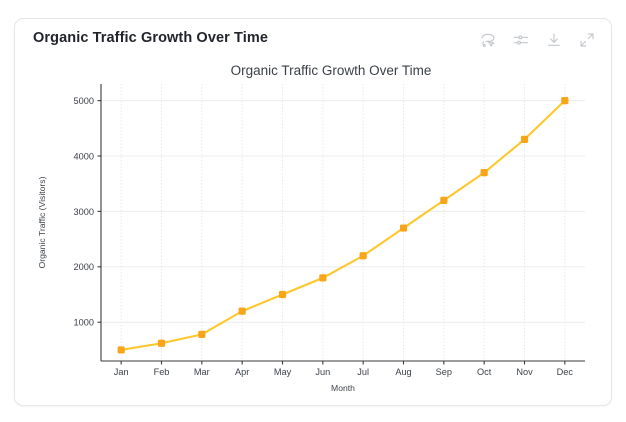 The image size is (626, 422). I want to click on svg-text: 3000, so click(84, 212).